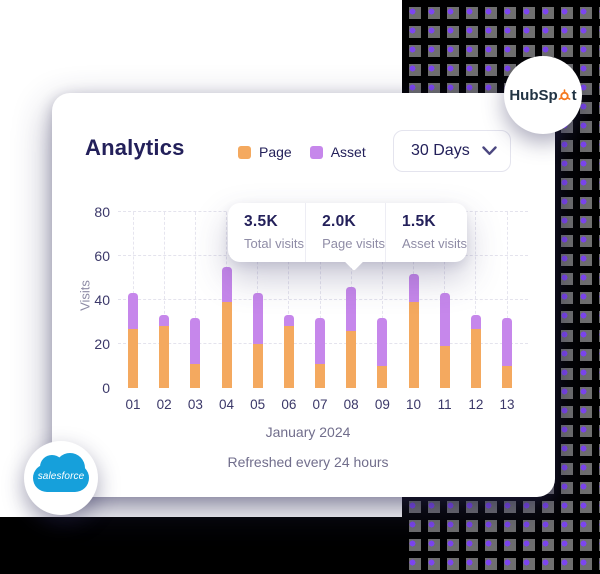 This screenshot has height=574, width=600. Describe the element at coordinates (266, 232) in the screenshot. I see `tooltip-total-visits: 3.5K Total visits` at that location.